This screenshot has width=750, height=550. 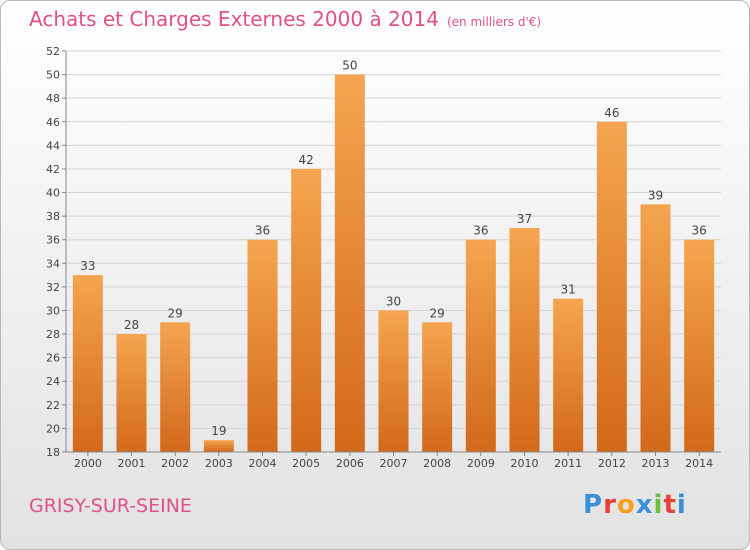 What do you see at coordinates (494, 22) in the screenshot?
I see `chart-subtitle: (en milliers d'€)` at bounding box center [494, 22].